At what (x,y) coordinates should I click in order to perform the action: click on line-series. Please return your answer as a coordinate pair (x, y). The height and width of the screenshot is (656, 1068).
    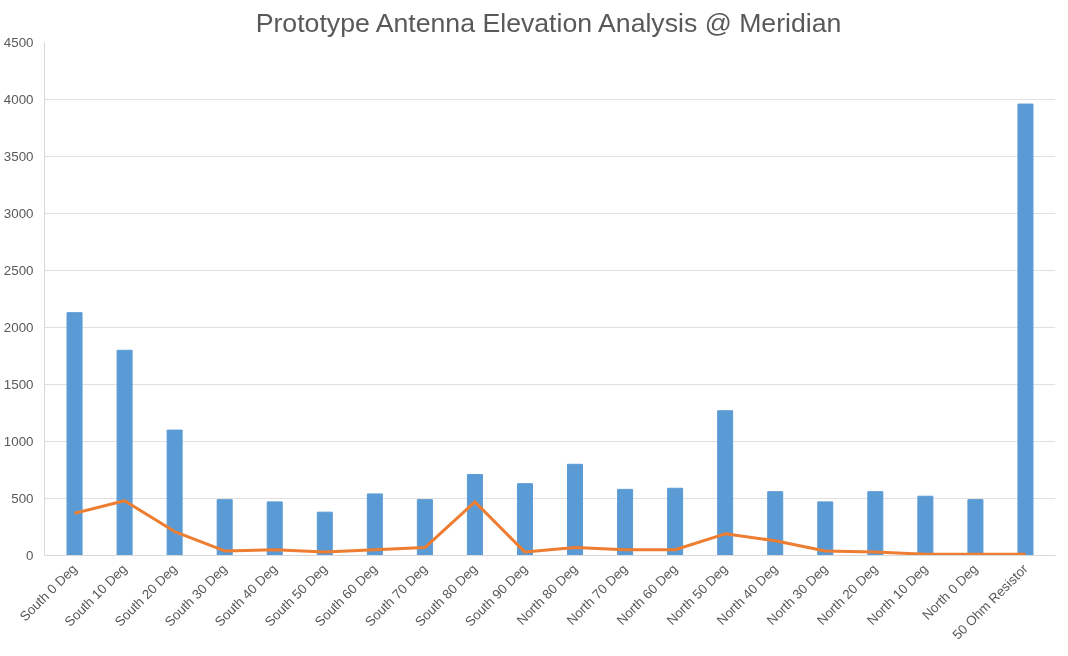
    Looking at the image, I should click on (550, 527).